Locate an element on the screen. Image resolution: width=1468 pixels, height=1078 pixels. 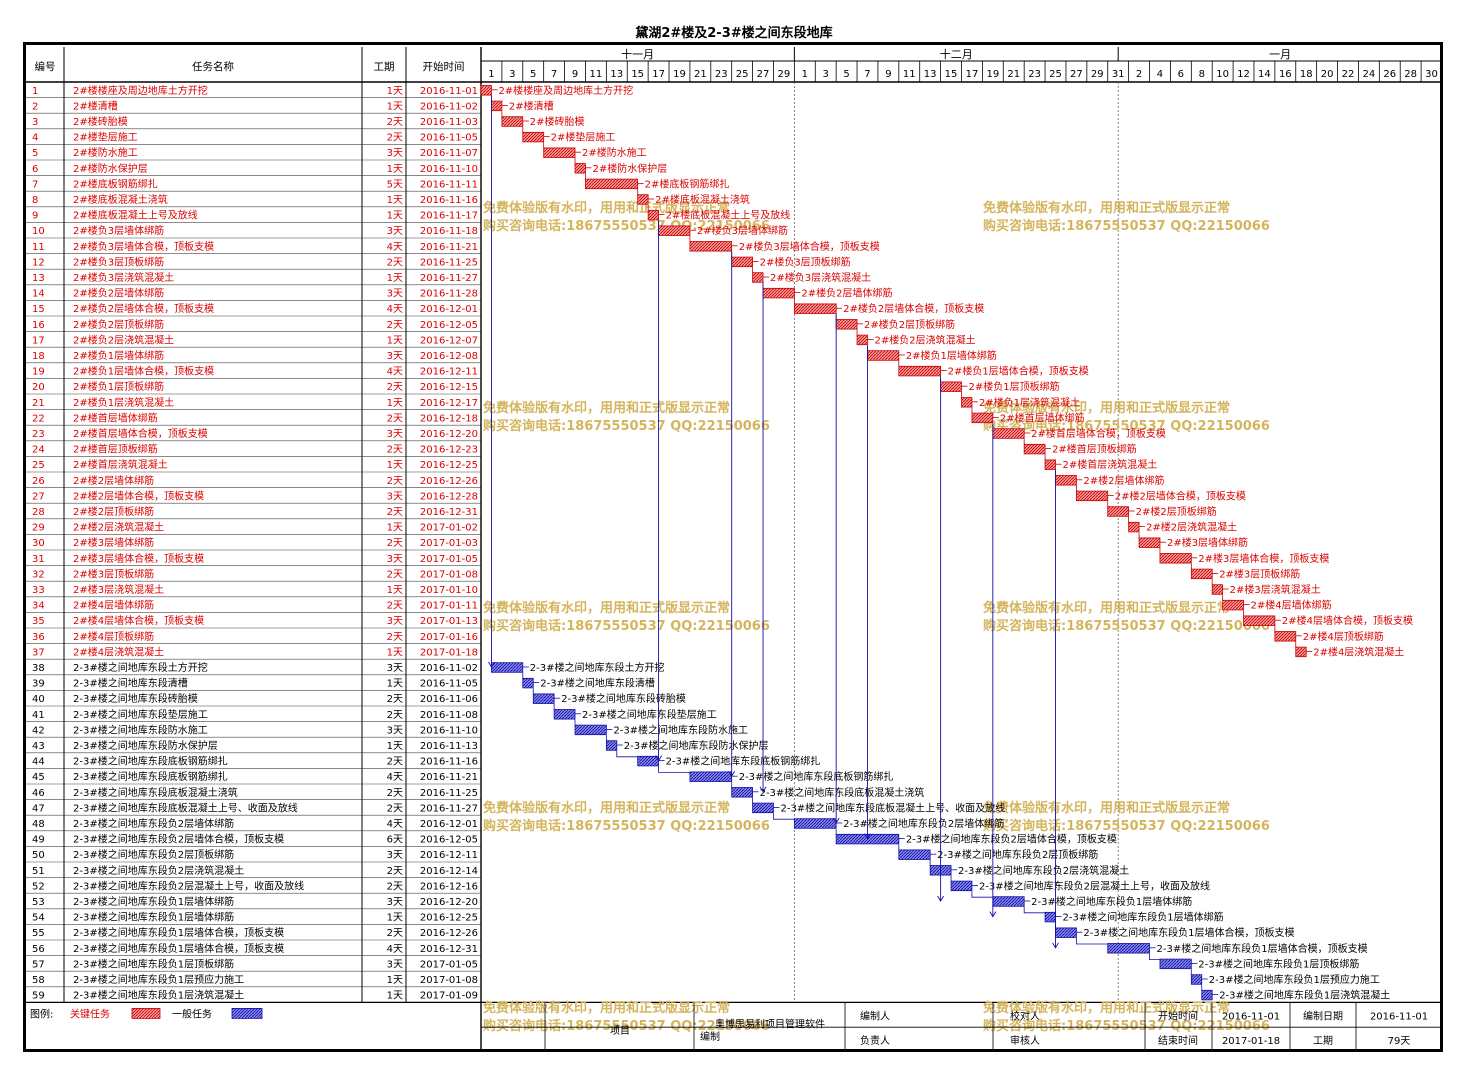
task-start: 2016-11-27 is located at coordinates (449, 278).